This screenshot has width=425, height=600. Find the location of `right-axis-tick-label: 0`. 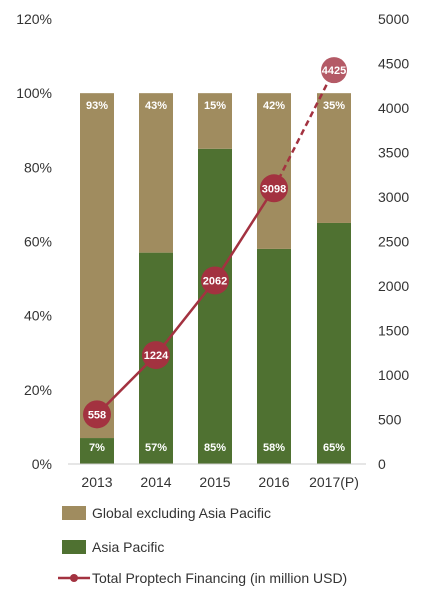

right-axis-tick-label: 0 is located at coordinates (382, 464).